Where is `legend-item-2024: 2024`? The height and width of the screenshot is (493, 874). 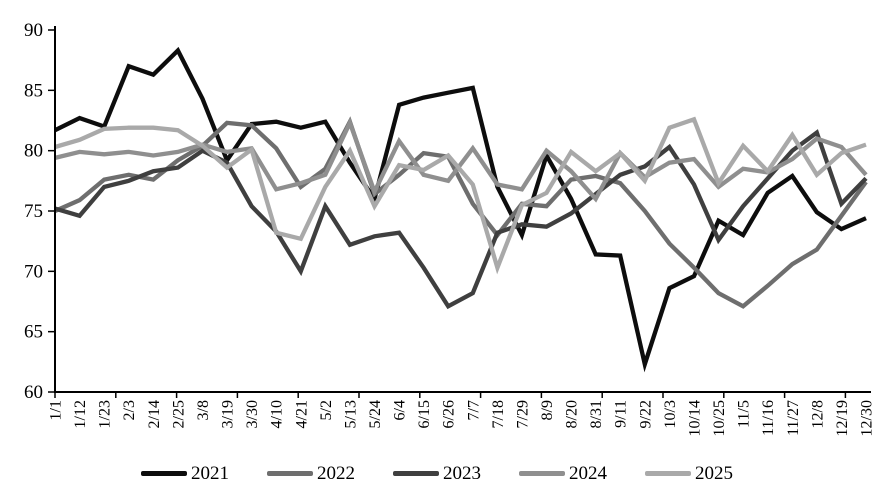
legend-item-2024: 2024 is located at coordinates (563, 473).